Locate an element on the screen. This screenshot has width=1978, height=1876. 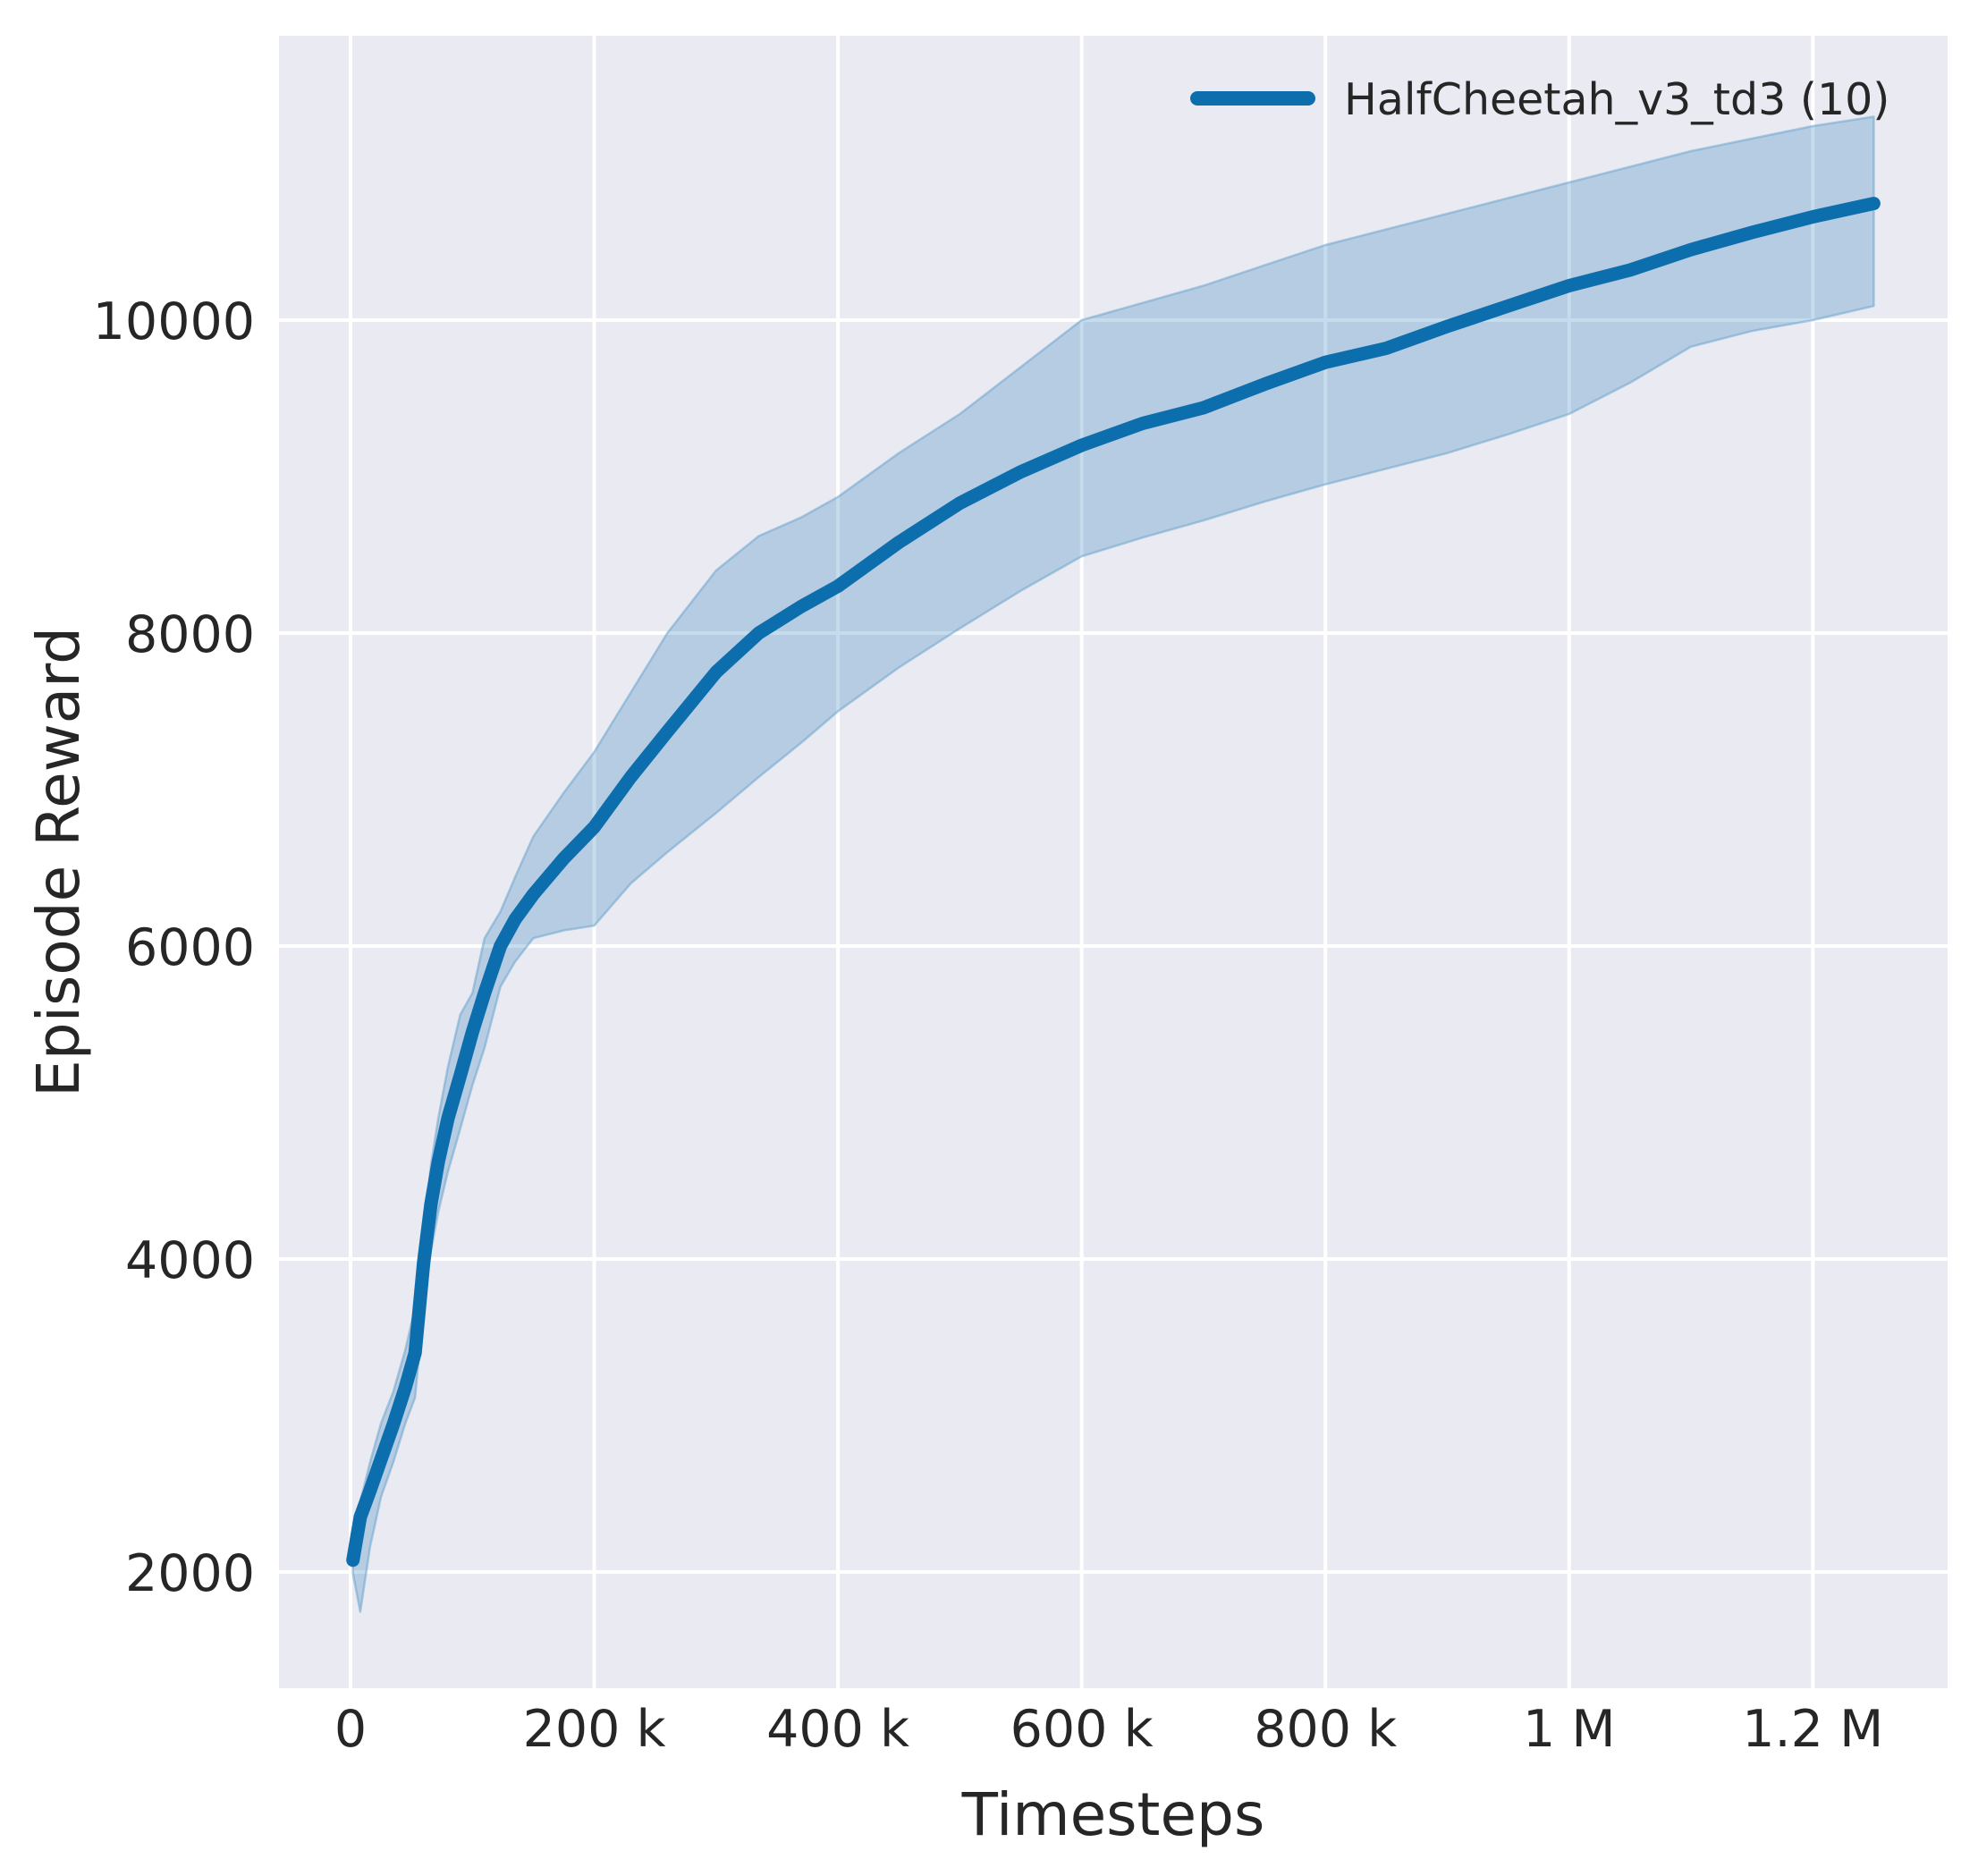
x-tick-label: 1.2 M is located at coordinates (1812, 1729).